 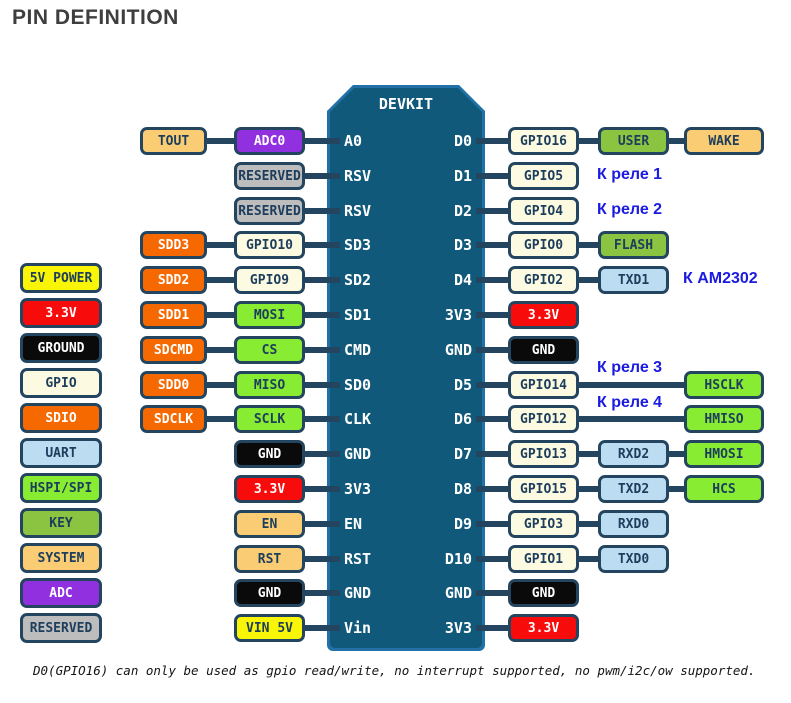 I want to click on pin-box-gpio13: GPIO13, so click(x=543, y=454).